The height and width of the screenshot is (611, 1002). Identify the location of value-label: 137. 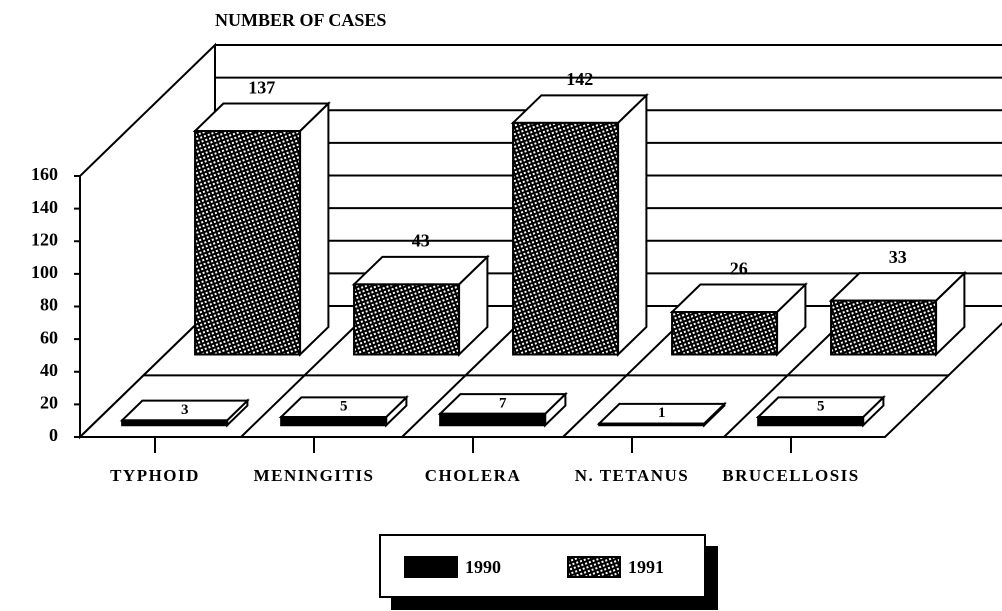
(261, 87).